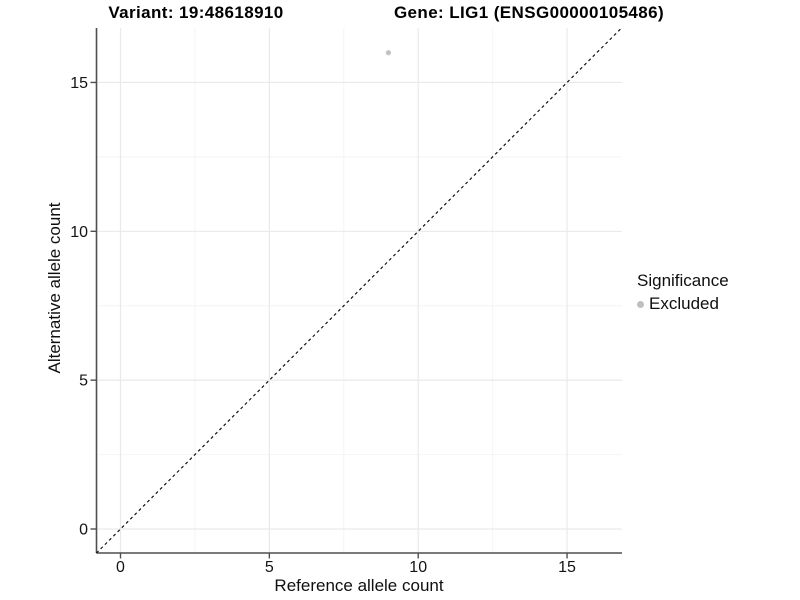 This screenshot has height=600, width=800. I want to click on y-tick-label: 15, so click(79, 83).